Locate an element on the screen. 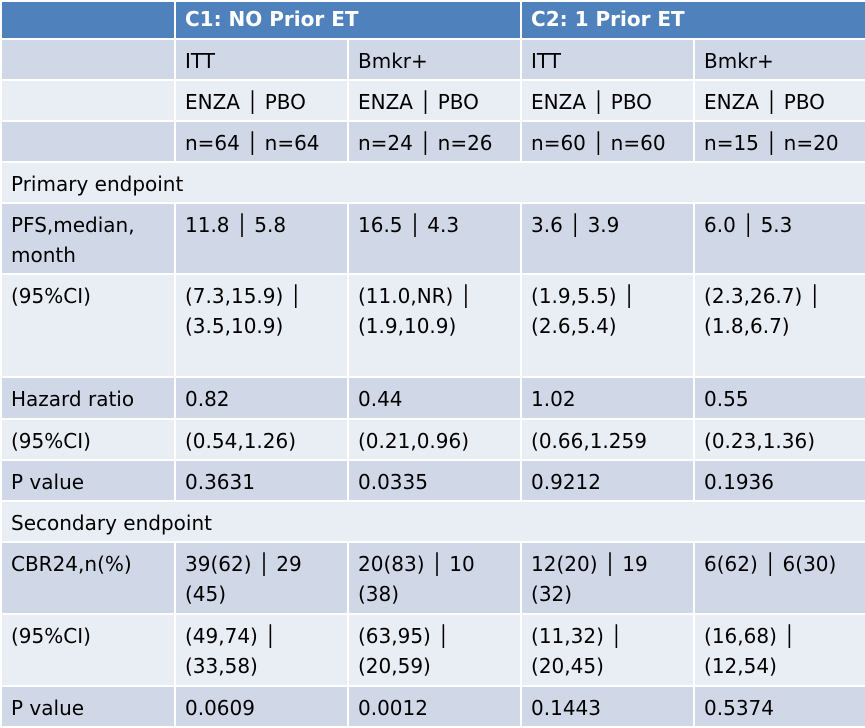 This screenshot has width=865, height=728. population-row: ITT Bmkr+ ITT Bmkr+ is located at coordinates (432, 60).